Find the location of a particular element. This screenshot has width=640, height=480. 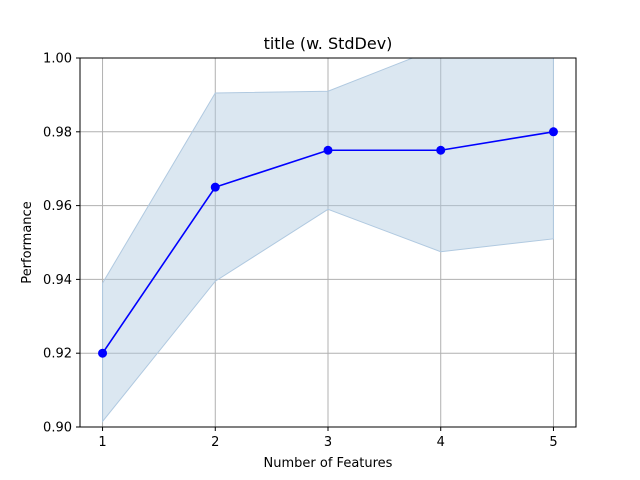

y-tick-label: 0.92 is located at coordinates (57, 354).